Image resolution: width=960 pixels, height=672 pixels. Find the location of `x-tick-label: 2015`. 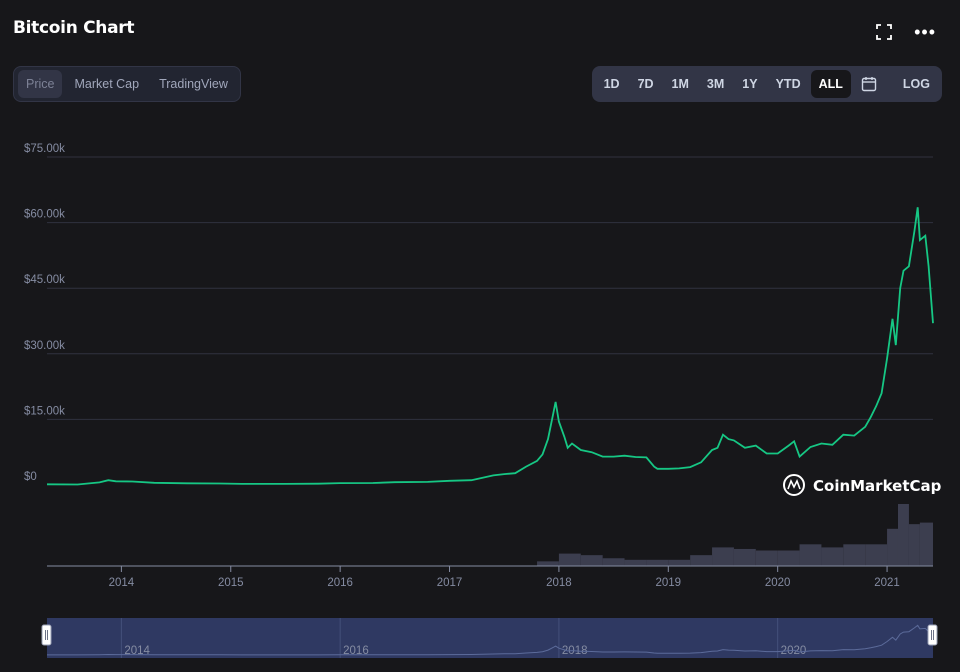

x-tick-label: 2015 is located at coordinates (231, 583).